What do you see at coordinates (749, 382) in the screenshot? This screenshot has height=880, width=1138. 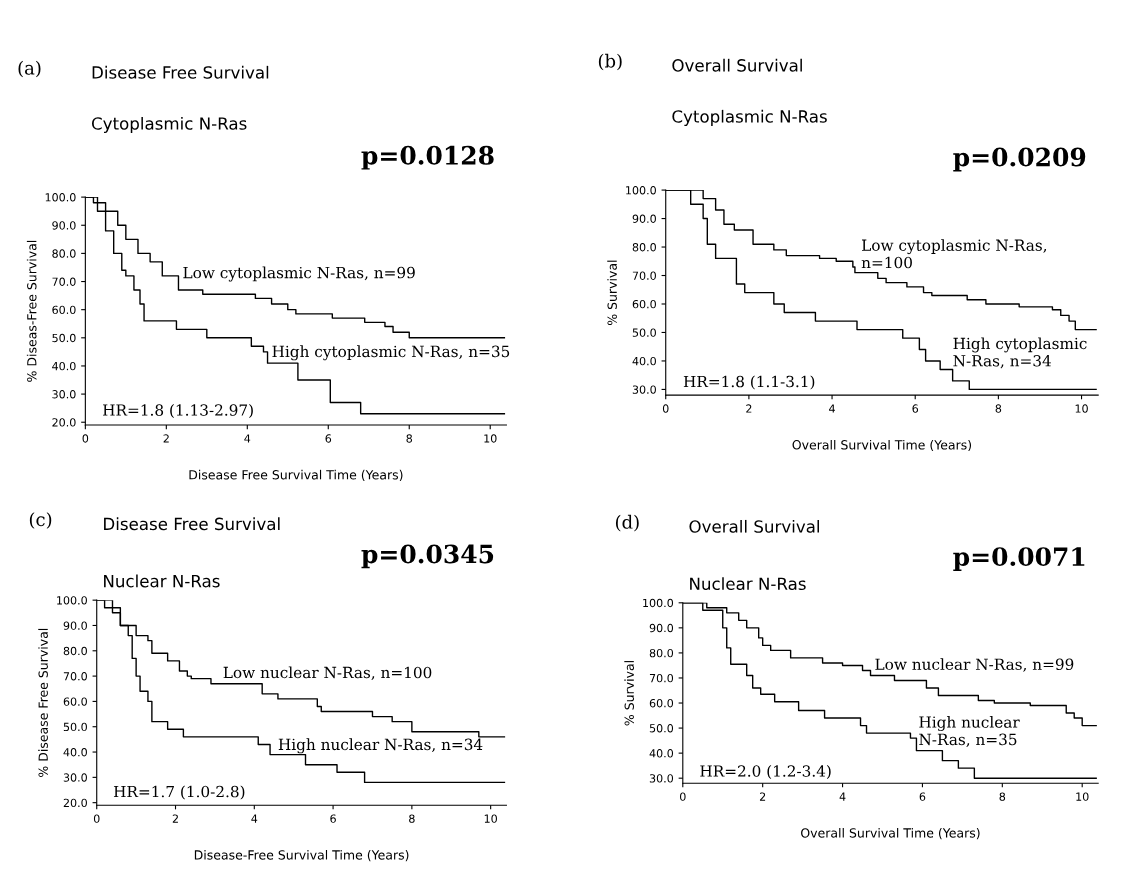 I see `annotation: HR=1.8 (1.1-3.1)` at bounding box center [749, 382].